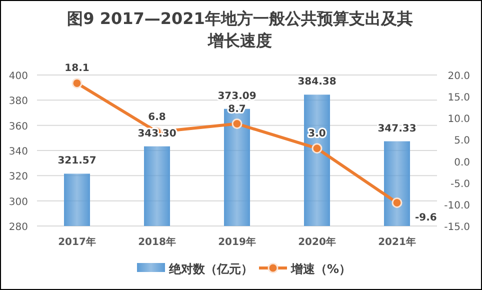  What do you see at coordinates (18, 102) in the screenshot?
I see `y-tick-label: 380` at bounding box center [18, 102].